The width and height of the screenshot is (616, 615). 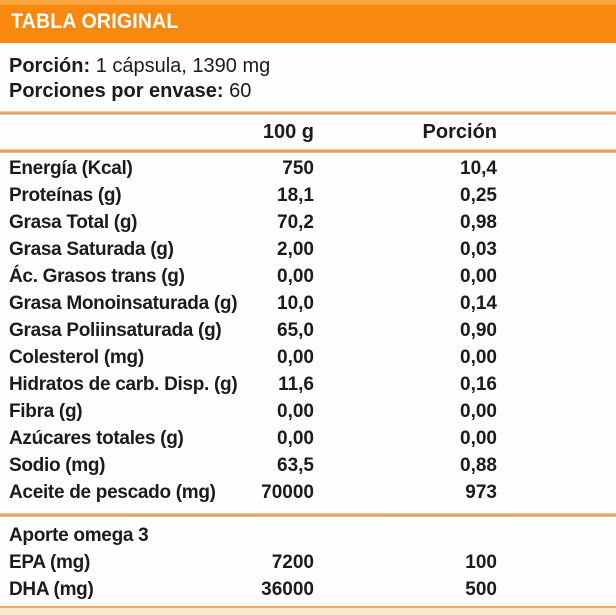 I want to click on table-row: EPA (mg) 7200 100, so click(x=308, y=562).